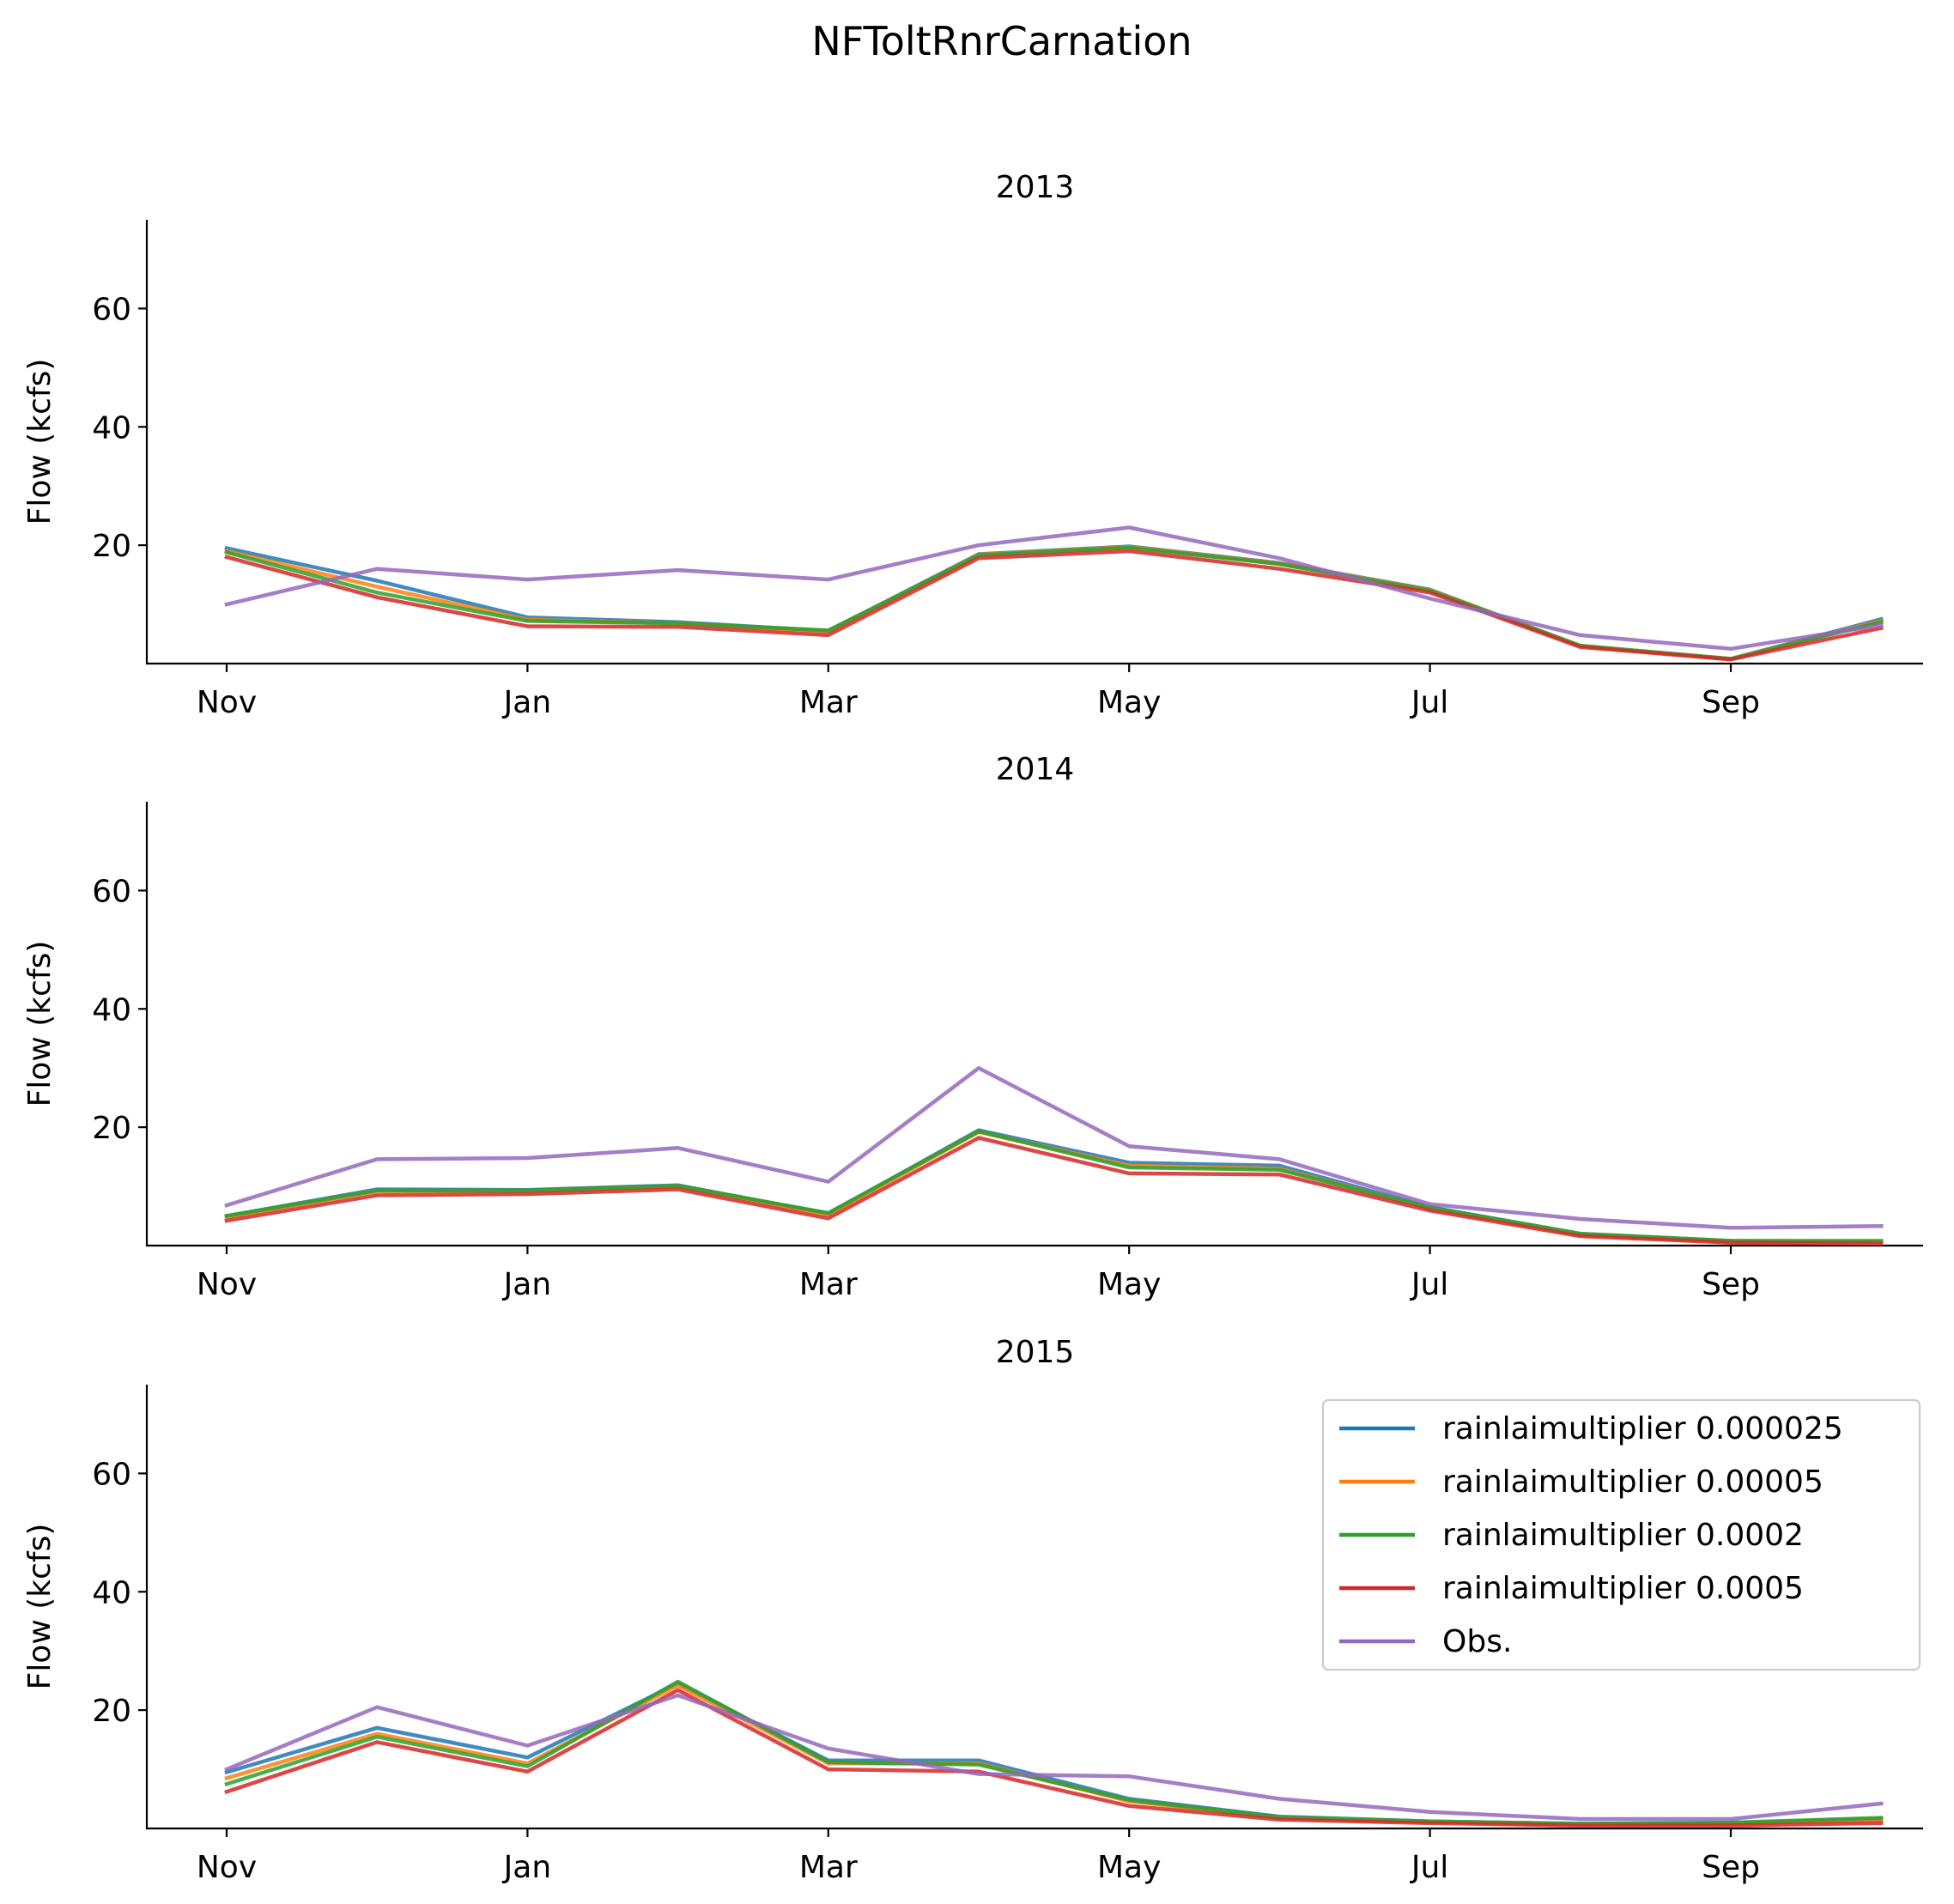  What do you see at coordinates (1642, 1428) in the screenshot?
I see `legend-entry-label: rainlaimultiplier 0.000025` at bounding box center [1642, 1428].